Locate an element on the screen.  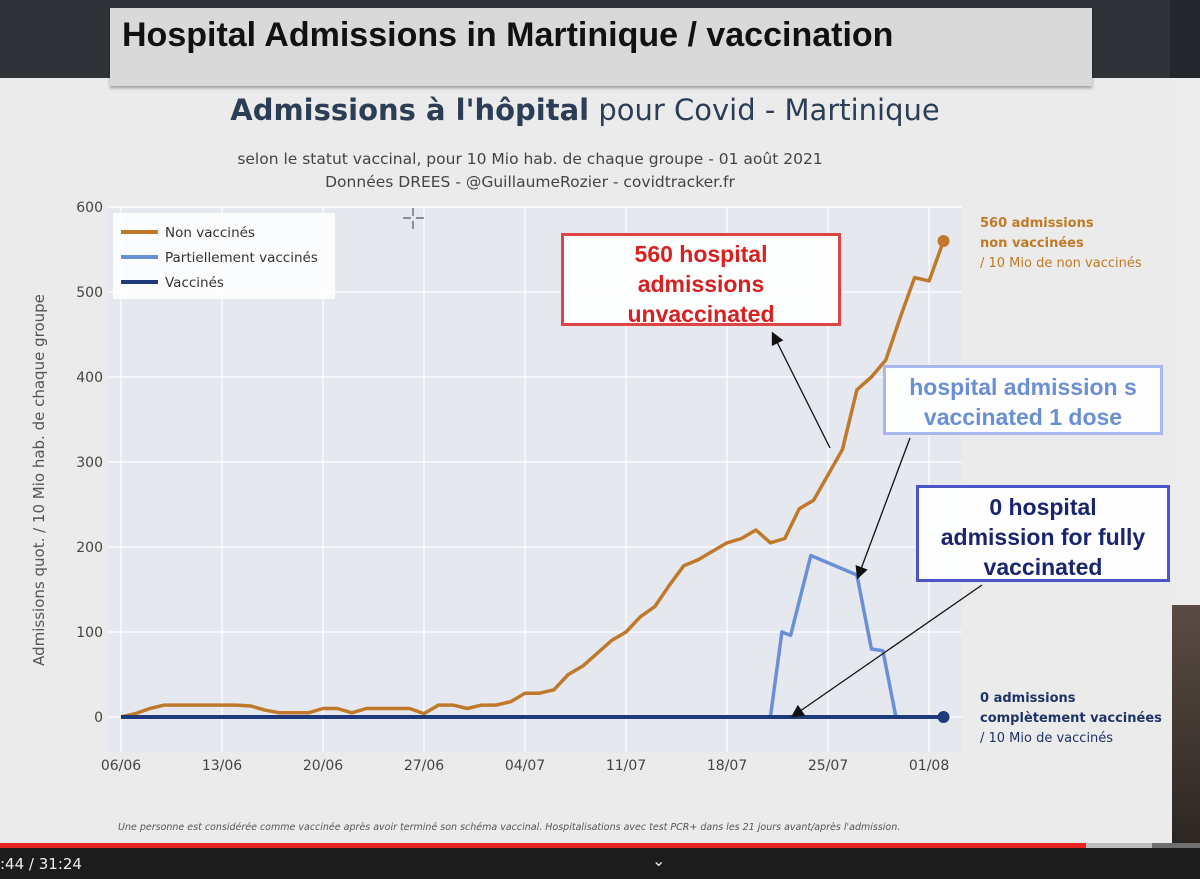
callout-one-dose-line1: hospital admission s is located at coordinates (1023, 387).